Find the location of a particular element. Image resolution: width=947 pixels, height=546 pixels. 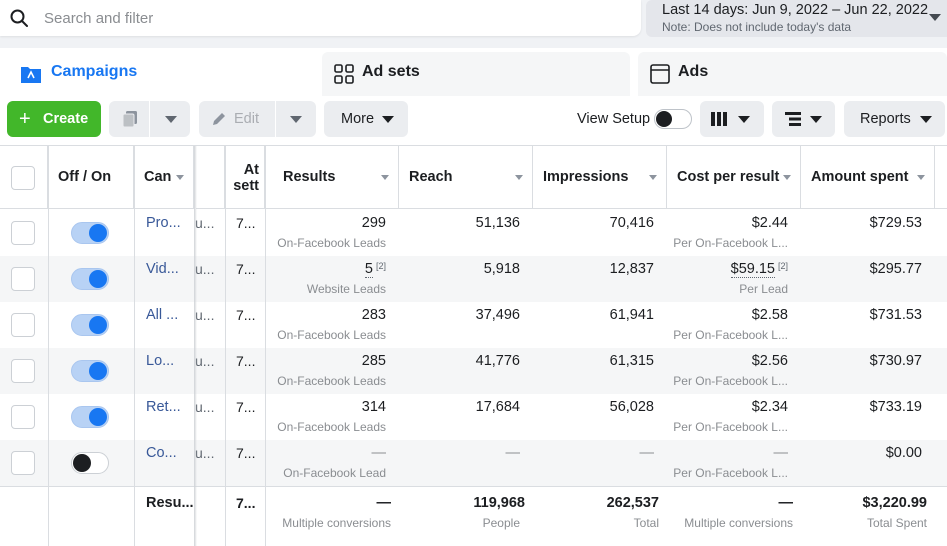

amount-spent-value: $730.97 is located at coordinates (895, 361).